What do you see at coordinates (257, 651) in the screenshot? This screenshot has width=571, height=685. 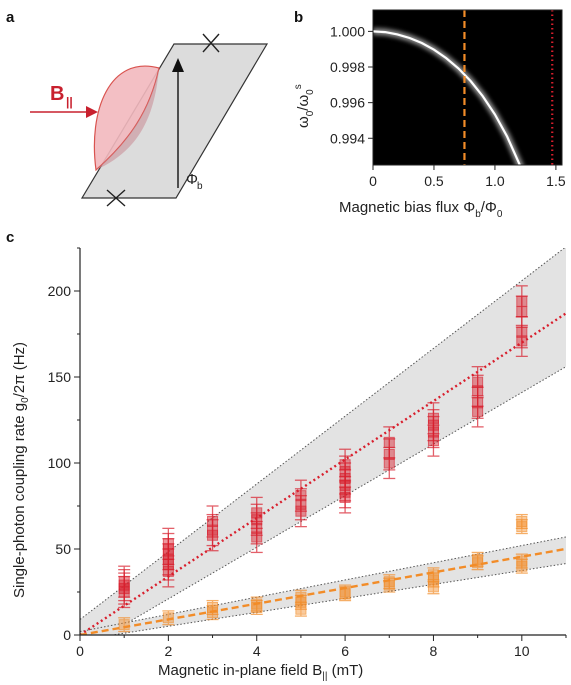 I see `c-xtick-label: 4` at bounding box center [257, 651].